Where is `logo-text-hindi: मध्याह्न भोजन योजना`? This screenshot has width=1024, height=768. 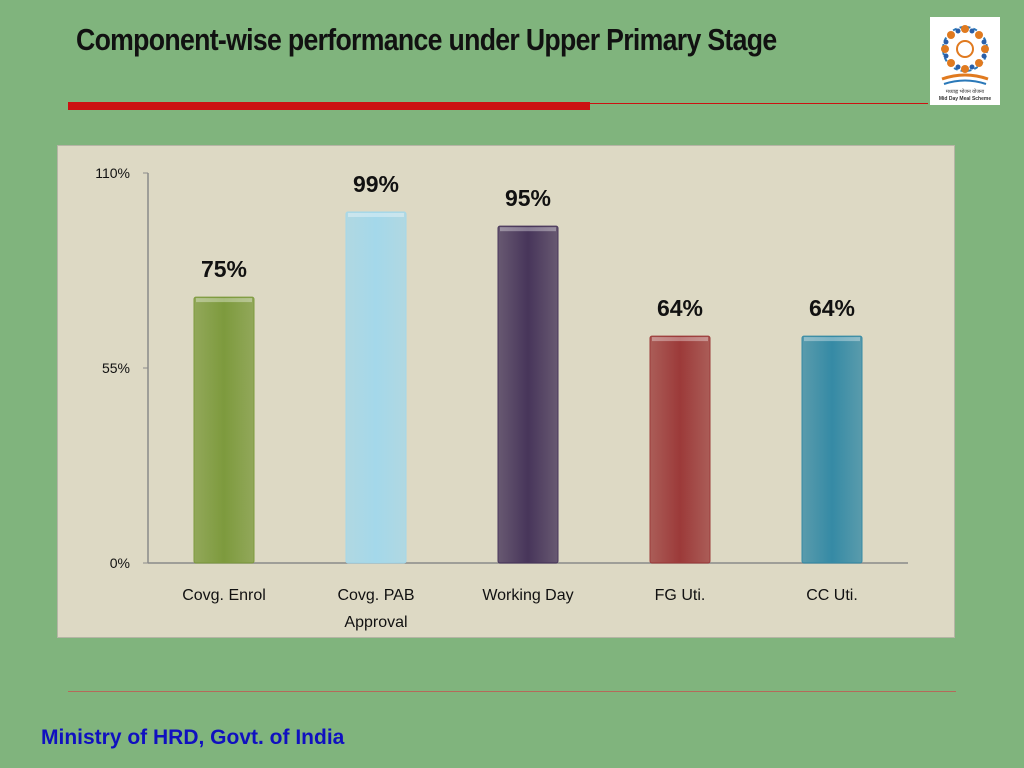
logo-text-hindi: मध्याह्न भोजन योजना is located at coordinates (965, 92).